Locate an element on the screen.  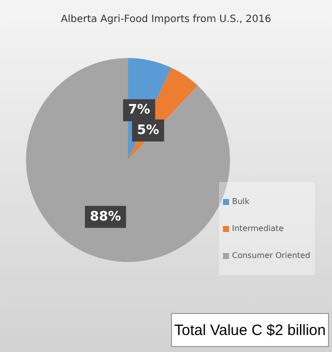
legend-label: Consumer Oriented is located at coordinates (271, 255).